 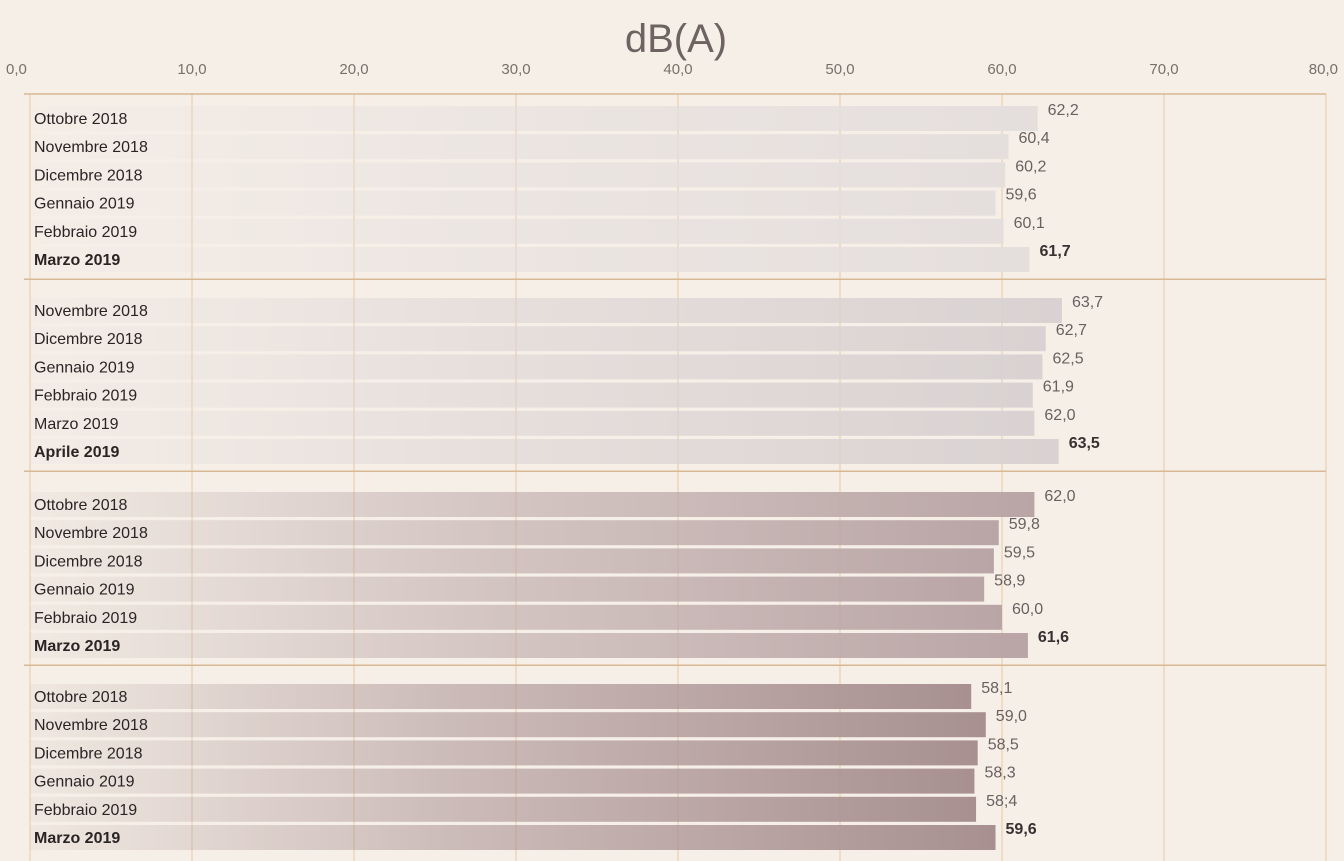 I want to click on value-label: 58,3, so click(x=999, y=773).